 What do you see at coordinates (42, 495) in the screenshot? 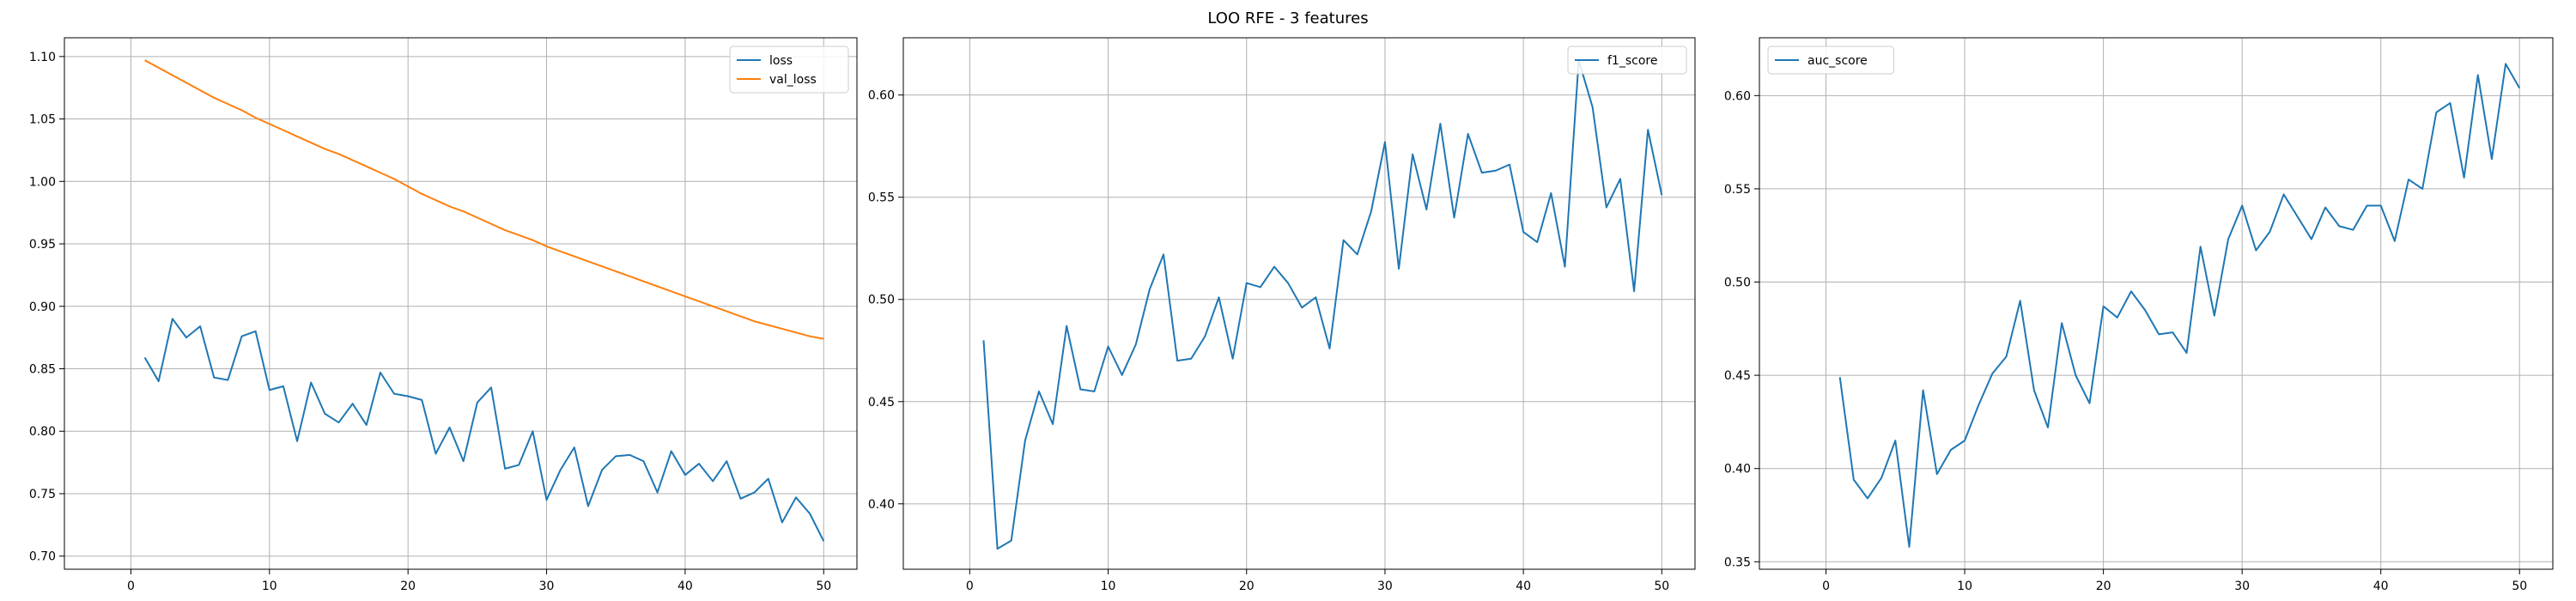
I see `y-tick-label: 0.75` at bounding box center [42, 495].